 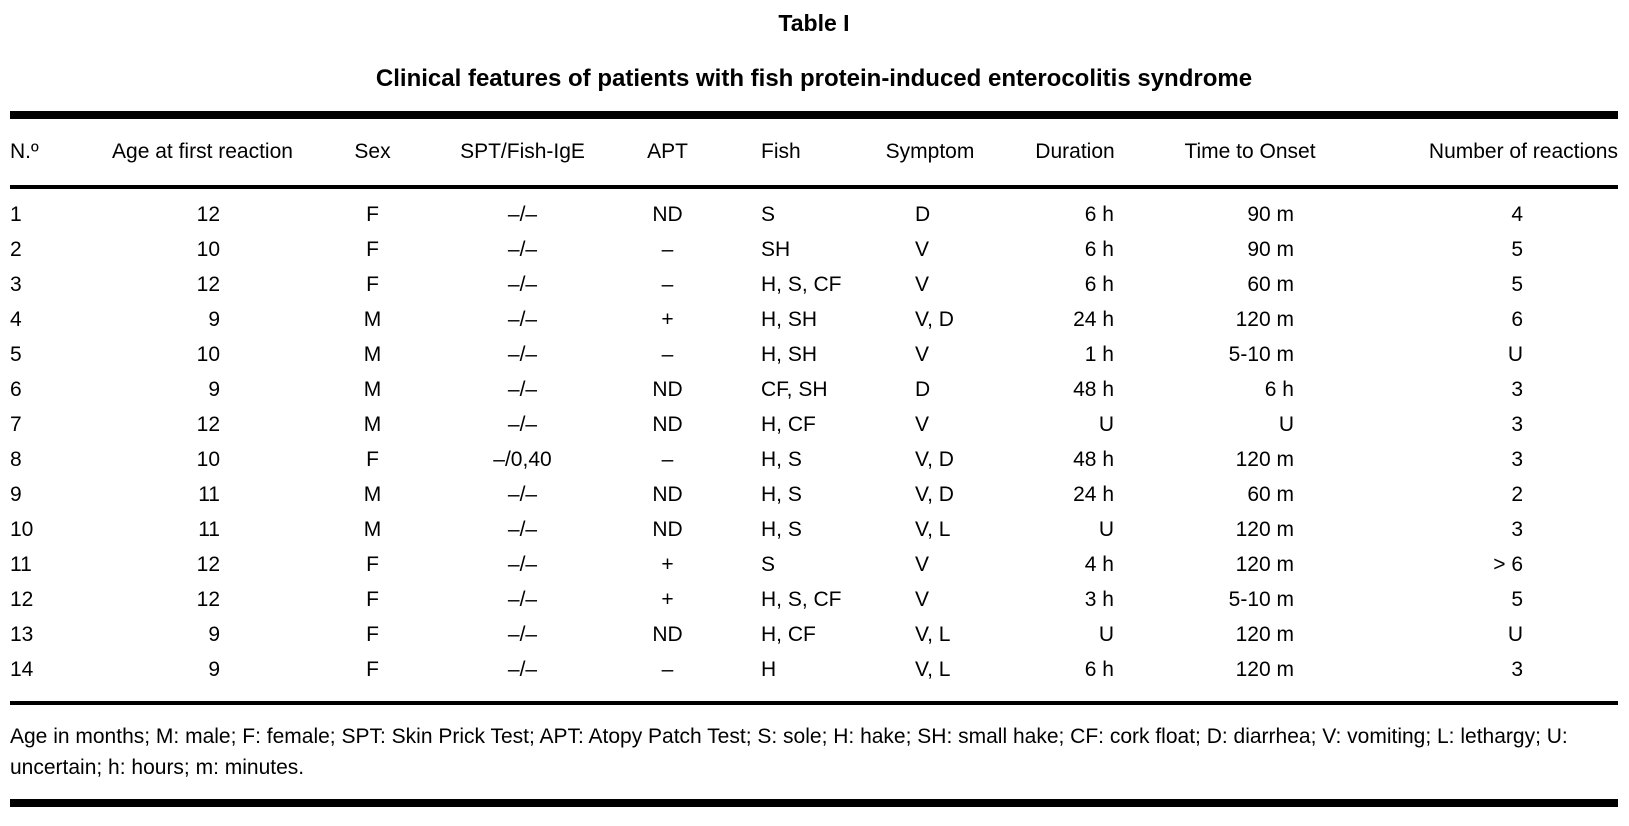 What do you see at coordinates (24, 151) in the screenshot?
I see `column-header-no: N.º` at bounding box center [24, 151].